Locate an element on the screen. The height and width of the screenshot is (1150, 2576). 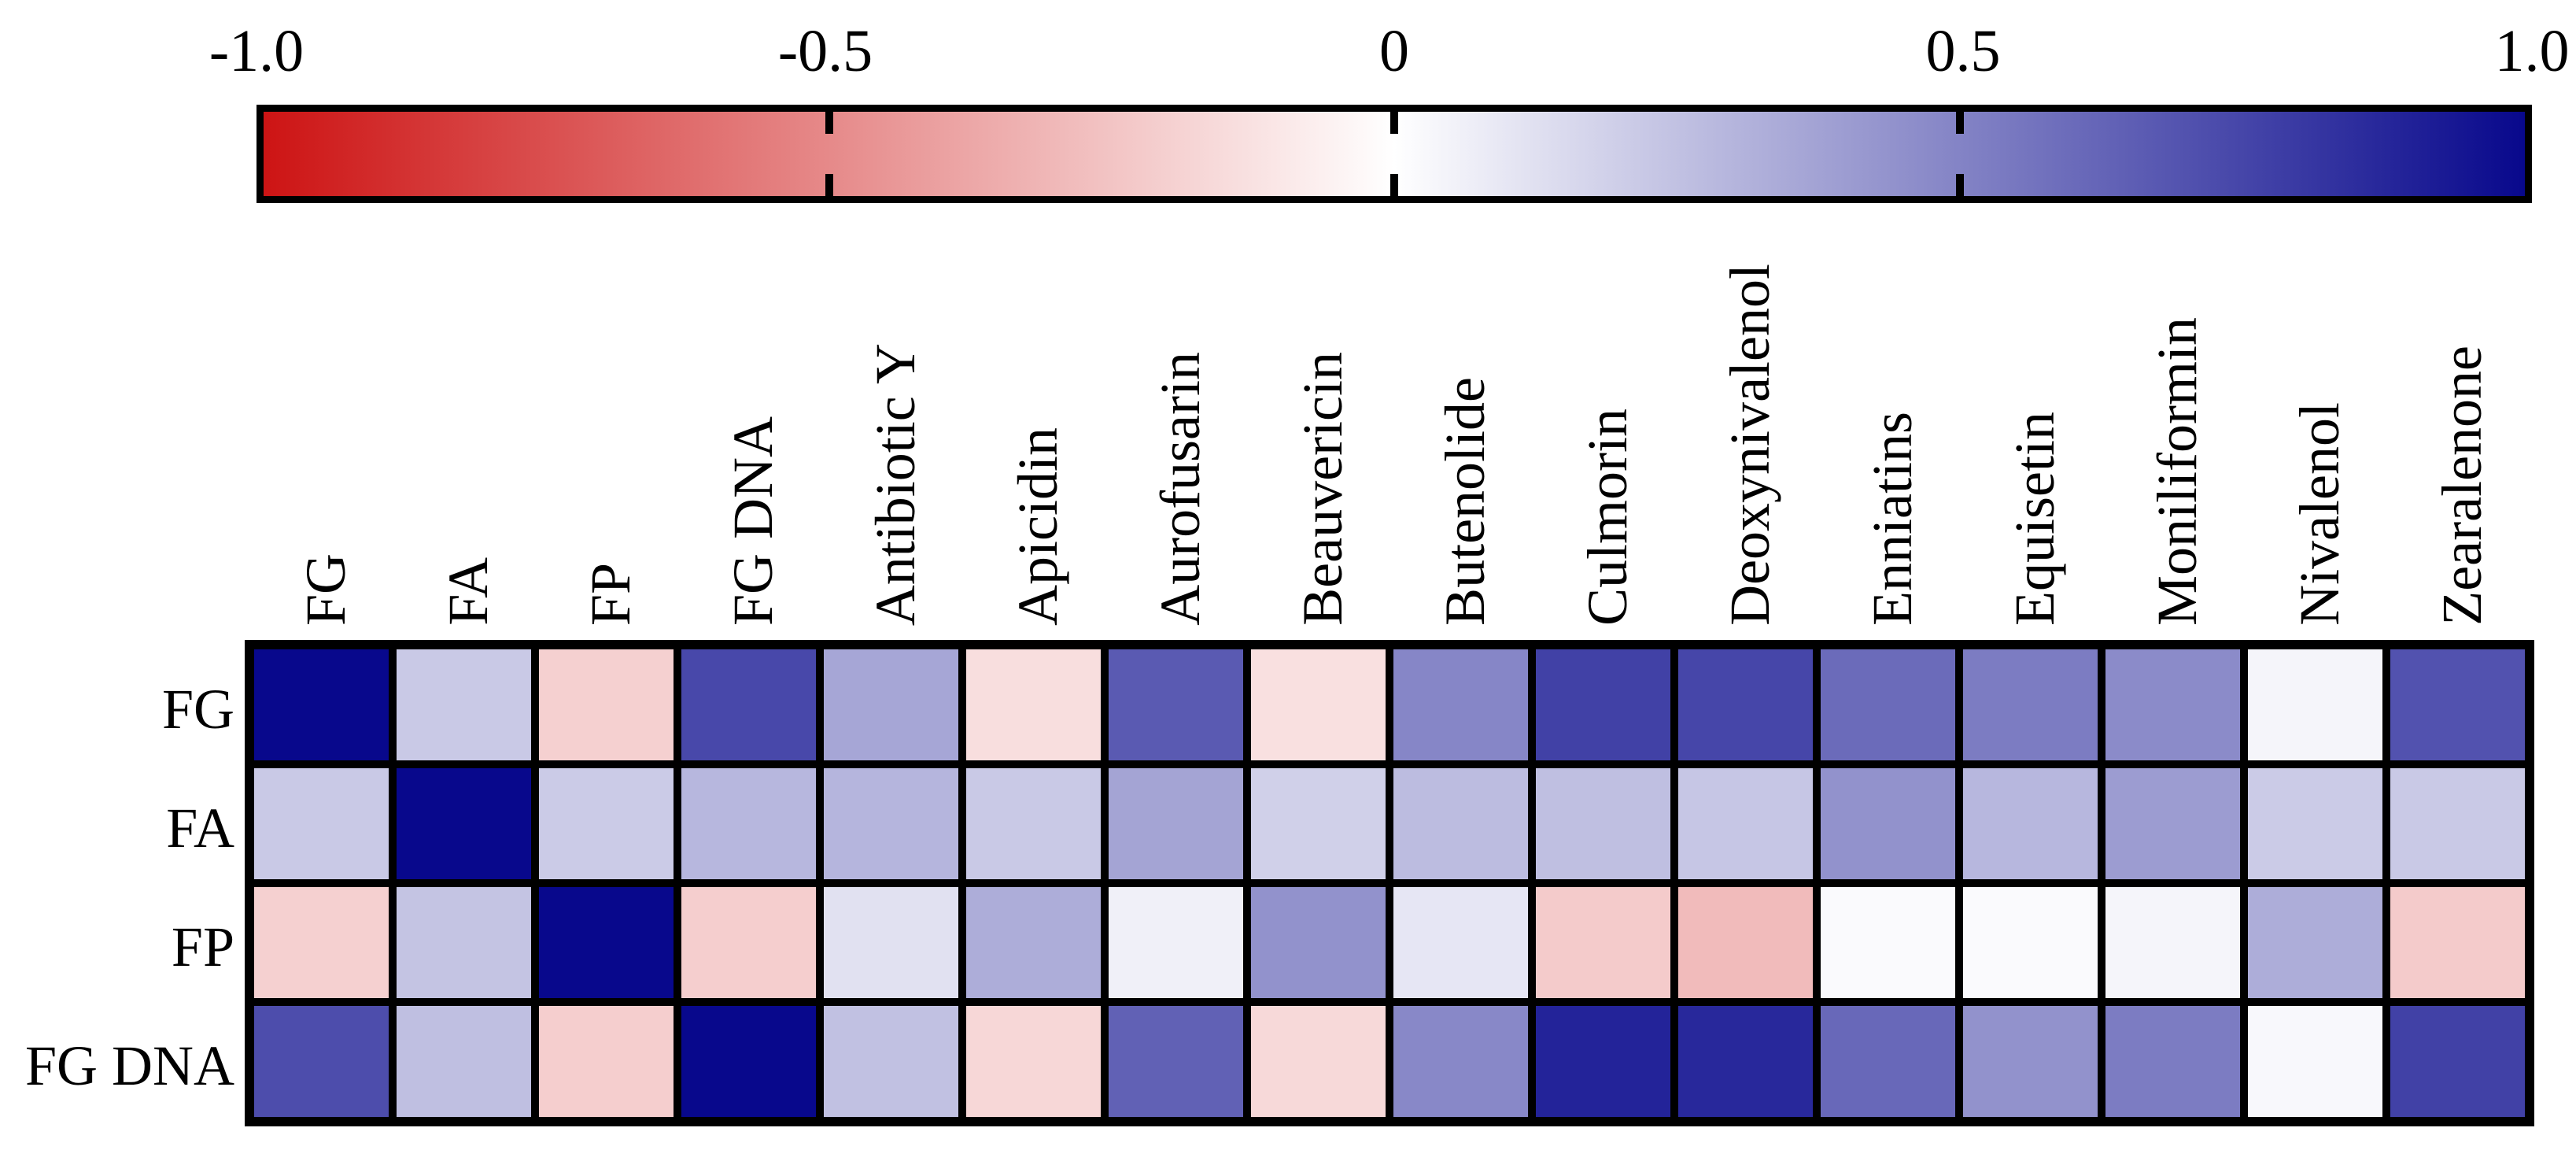
column-label: FG DNA is located at coordinates (753, 521).